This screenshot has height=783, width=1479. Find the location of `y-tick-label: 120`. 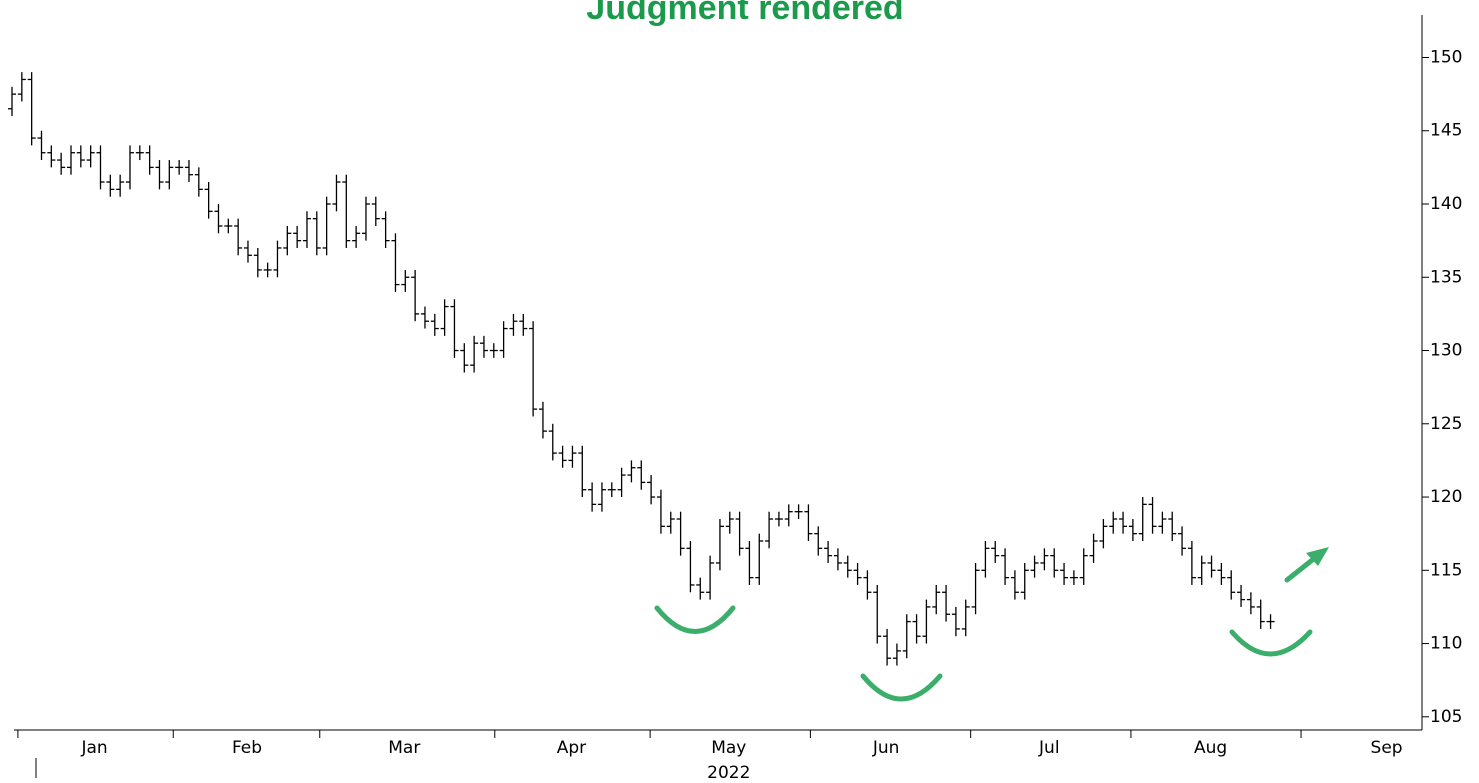

y-tick-label: 120 is located at coordinates (1446, 497).